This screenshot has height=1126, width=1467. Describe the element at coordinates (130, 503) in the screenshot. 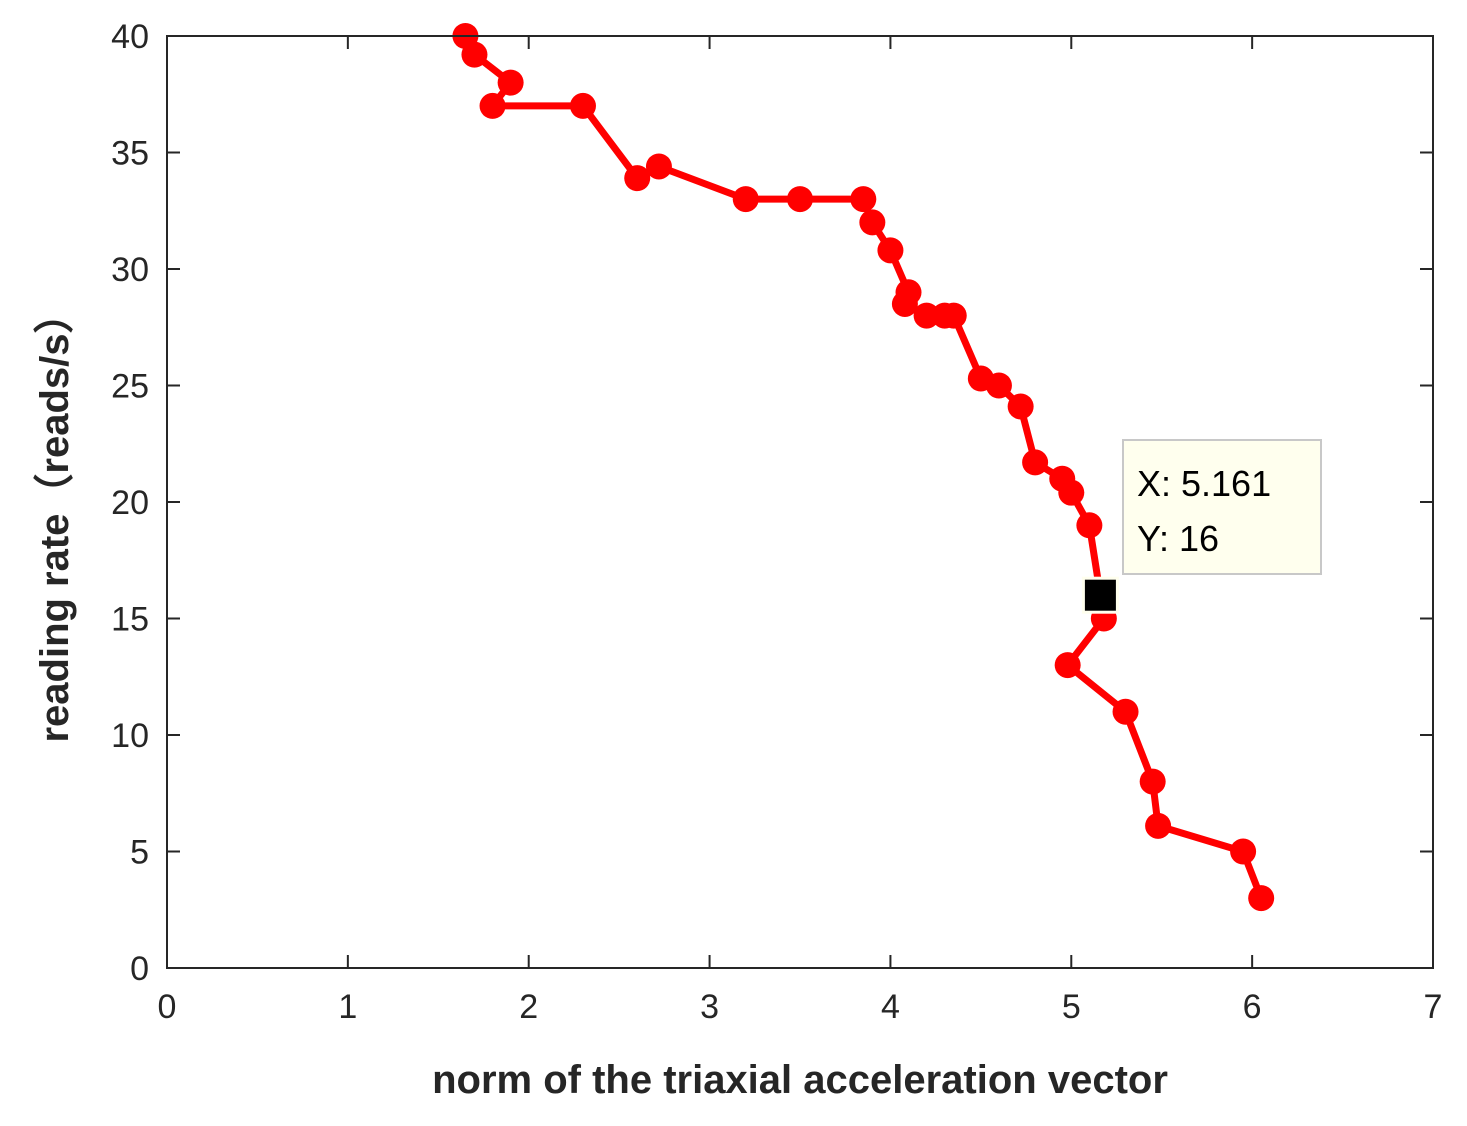

I see `y-tick-label: 20` at that location.